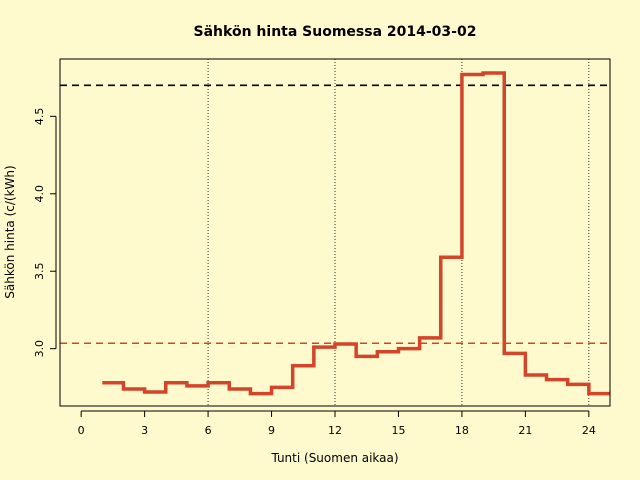 The image size is (640, 480). Describe the element at coordinates (589, 430) in the screenshot. I see `x-tick-label: 24` at that location.